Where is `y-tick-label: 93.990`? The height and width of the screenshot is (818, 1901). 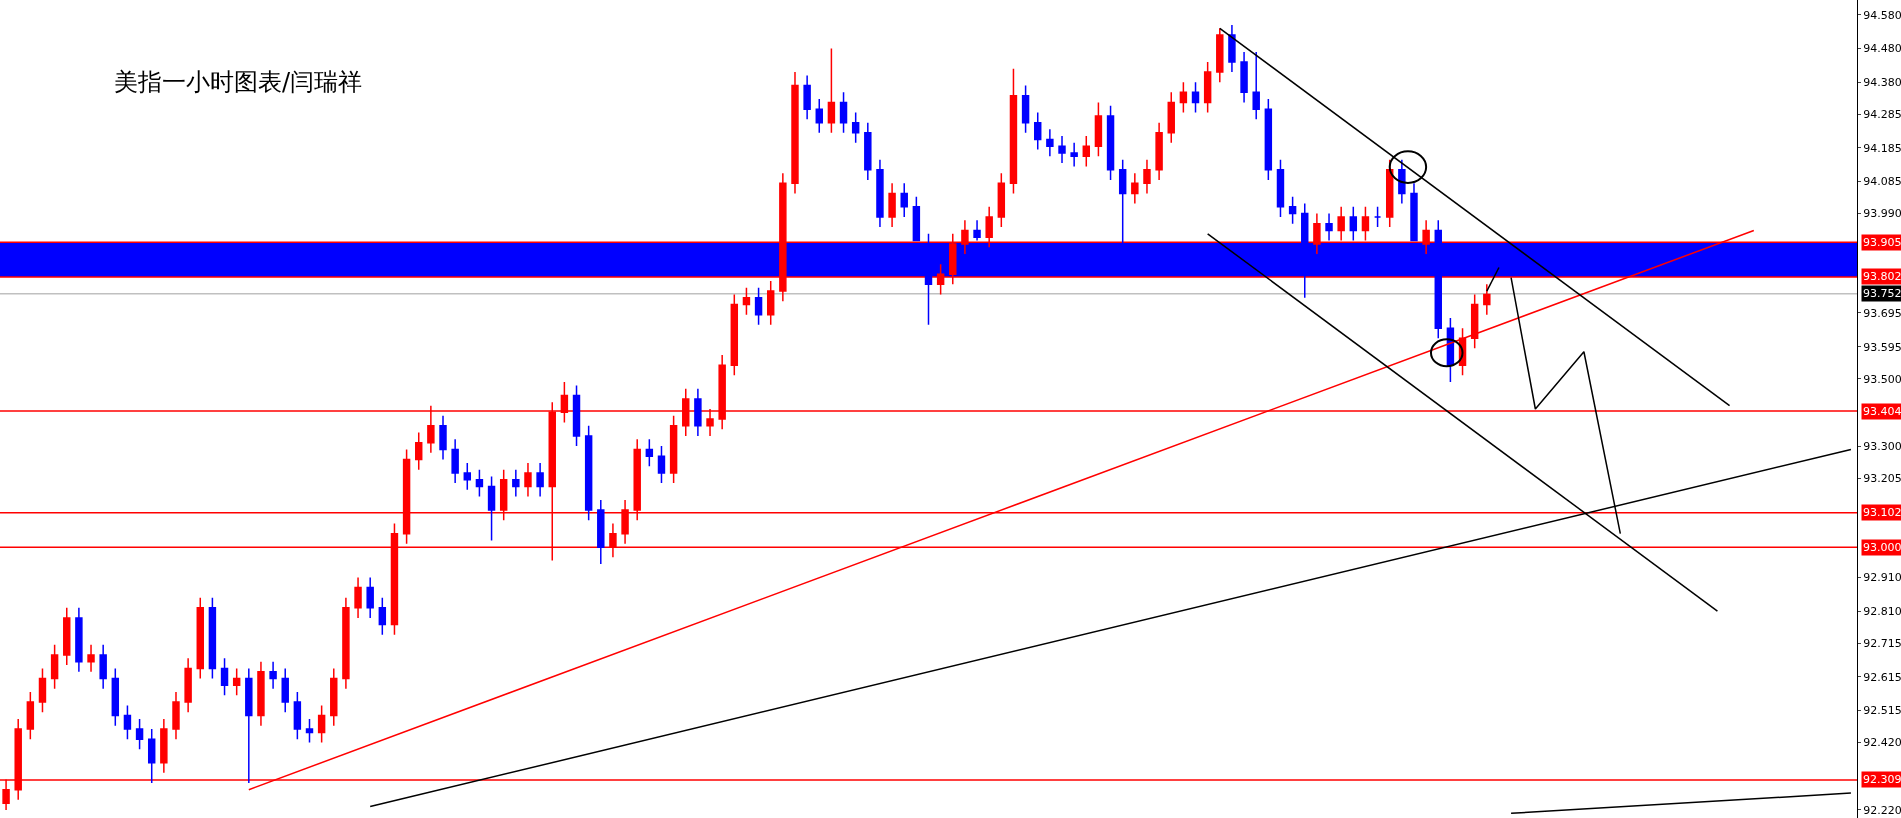 y-tick-label: 93.990 is located at coordinates (1882, 214).